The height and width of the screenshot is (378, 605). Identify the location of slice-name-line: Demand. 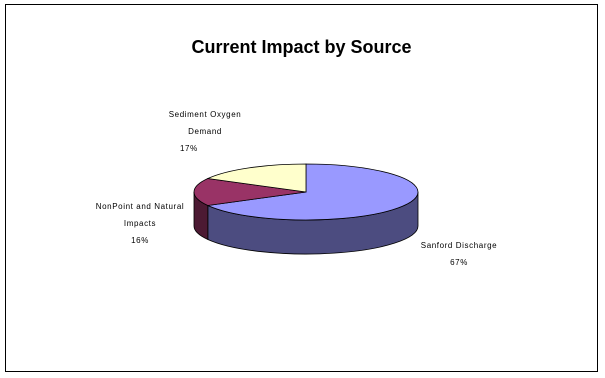
(205, 131).